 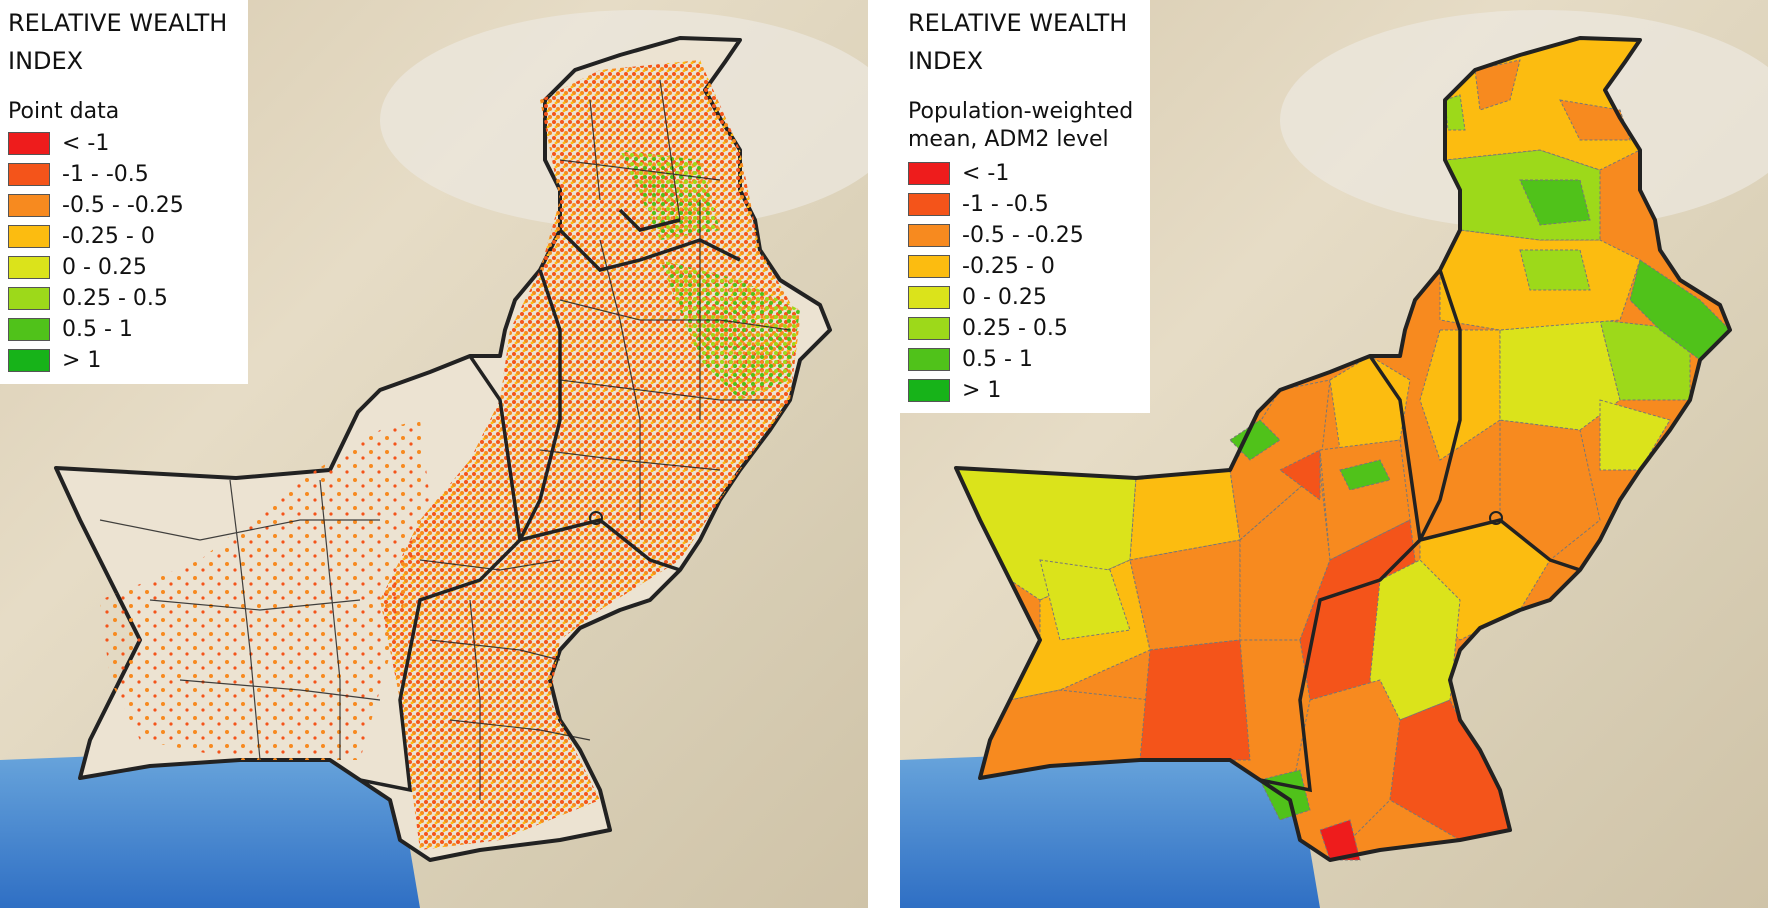 What do you see at coordinates (1021, 125) in the screenshot?
I see `legend-subtitle: Population-weighted mean, ADM2 level` at bounding box center [1021, 125].